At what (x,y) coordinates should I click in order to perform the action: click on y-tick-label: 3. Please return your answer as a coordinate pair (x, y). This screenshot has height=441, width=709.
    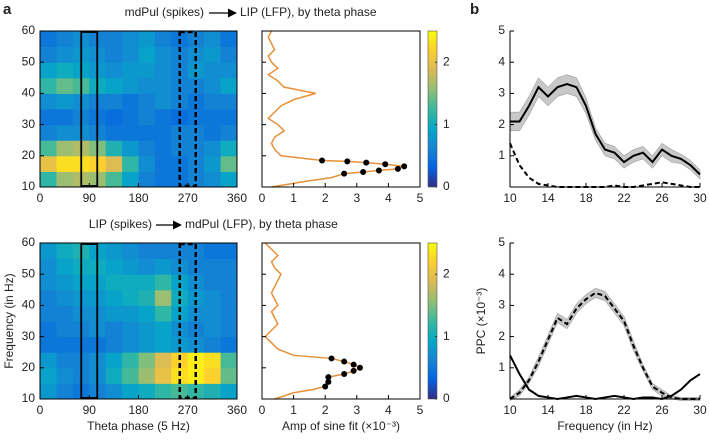
    Looking at the image, I should click on (501, 93).